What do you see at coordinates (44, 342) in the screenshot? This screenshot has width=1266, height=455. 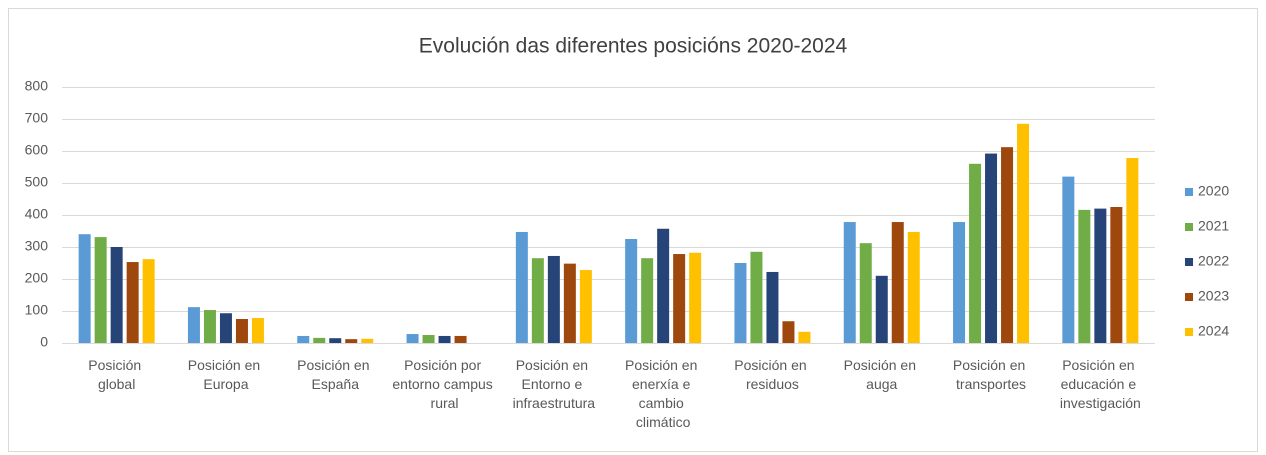 I see `y-tick-label: 0` at bounding box center [44, 342].